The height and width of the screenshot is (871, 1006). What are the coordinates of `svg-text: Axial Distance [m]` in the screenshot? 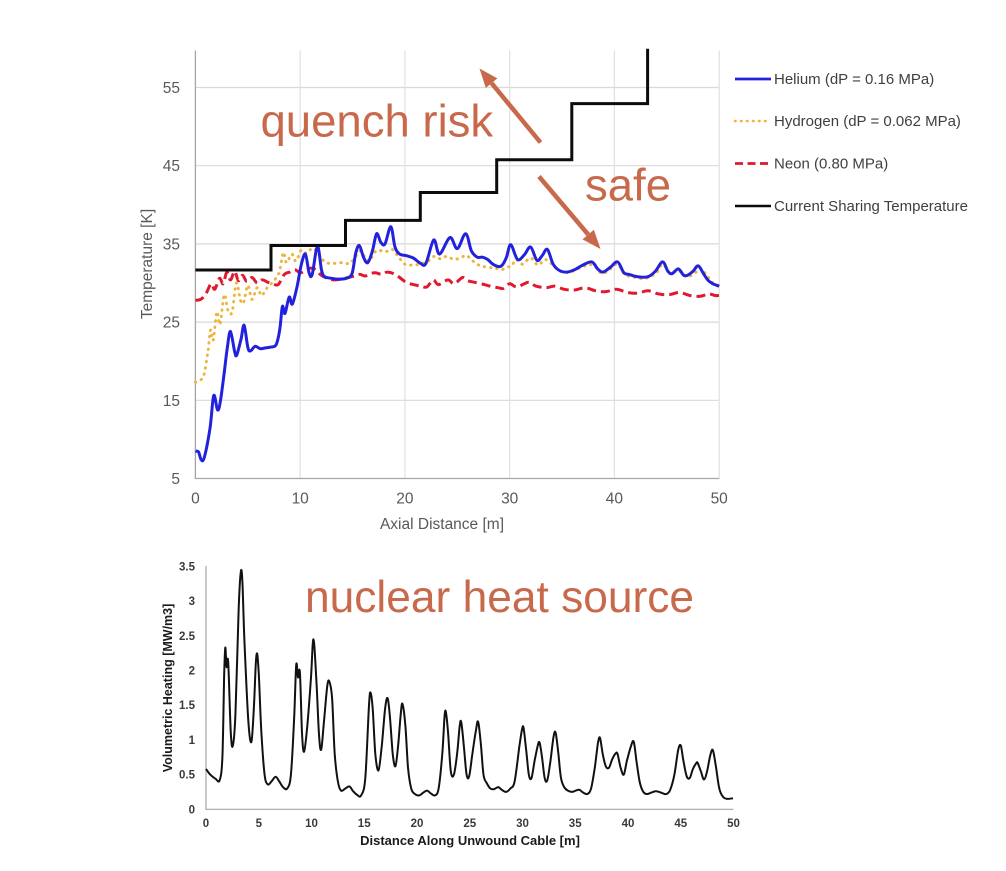 It's located at (442, 524).